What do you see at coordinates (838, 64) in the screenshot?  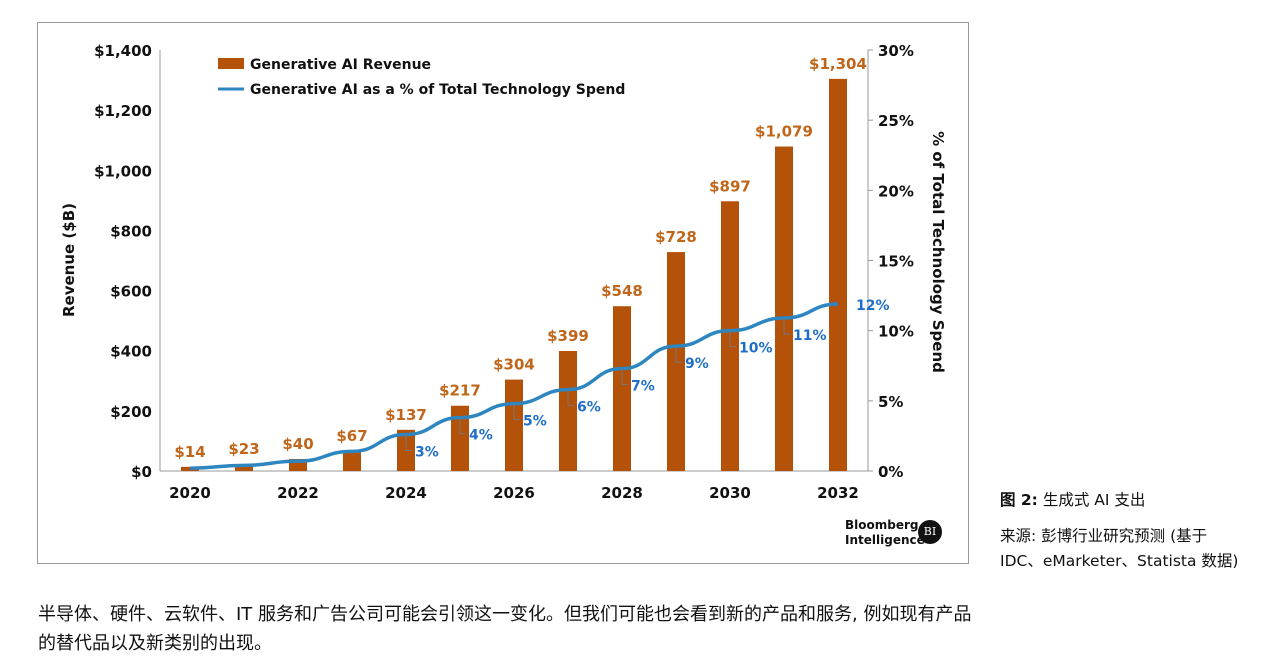 I see `revenue-data-label: $1,304` at bounding box center [838, 64].